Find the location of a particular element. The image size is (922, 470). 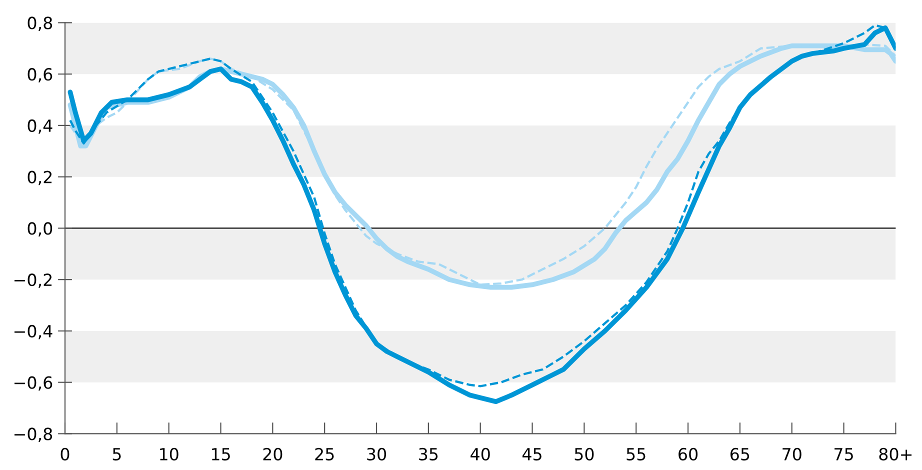

x-tick-label: 80+ is located at coordinates (895, 454).